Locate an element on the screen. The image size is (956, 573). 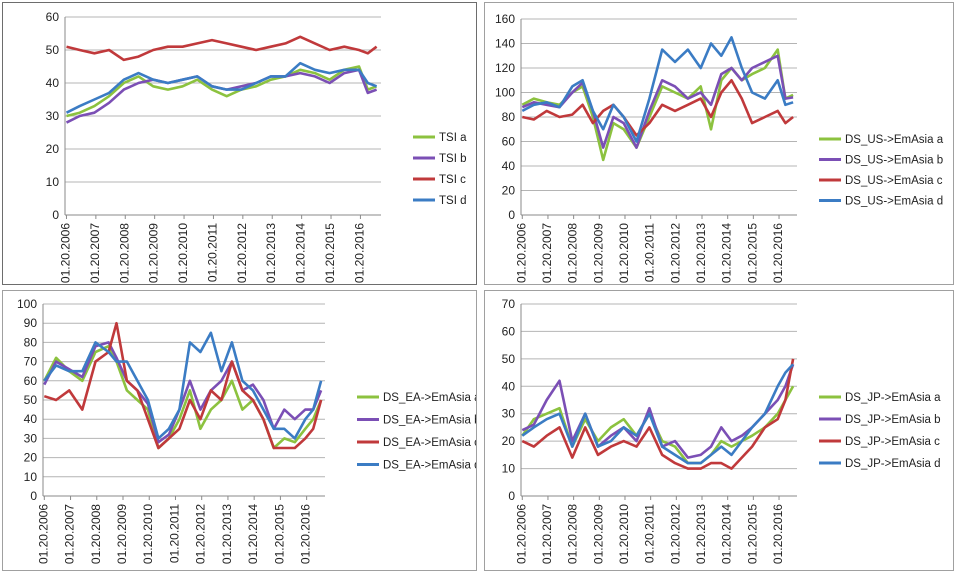
legend-label-b: DS_JP->EmAsia b is located at coordinates (893, 420).